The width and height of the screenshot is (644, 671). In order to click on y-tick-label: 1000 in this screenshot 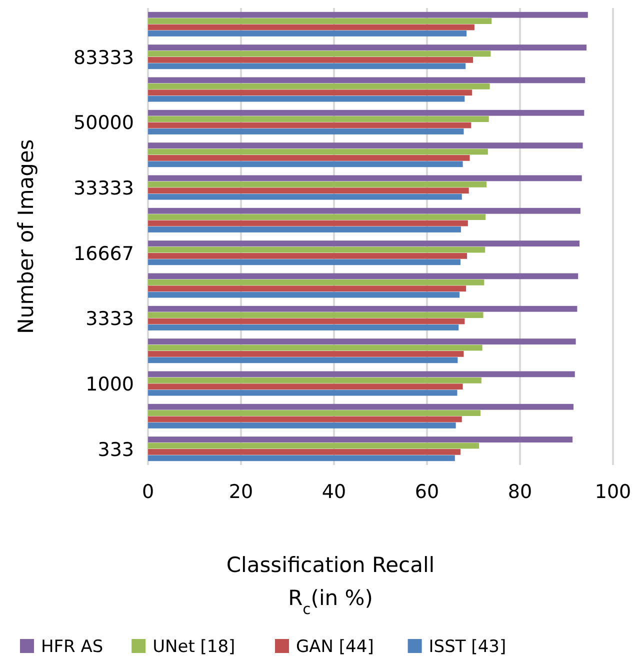, I will do `click(110, 385)`.